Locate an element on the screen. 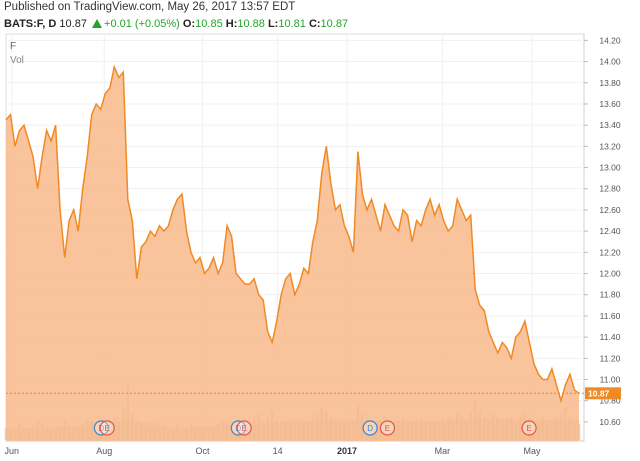 This screenshot has height=461, width=640. last-price: 10.87 is located at coordinates (73, 24).